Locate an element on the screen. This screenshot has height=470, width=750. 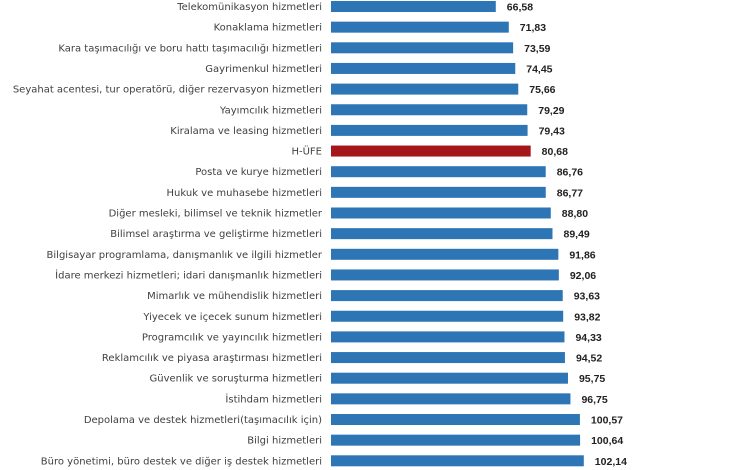
value-label: 80,68 is located at coordinates (555, 152).